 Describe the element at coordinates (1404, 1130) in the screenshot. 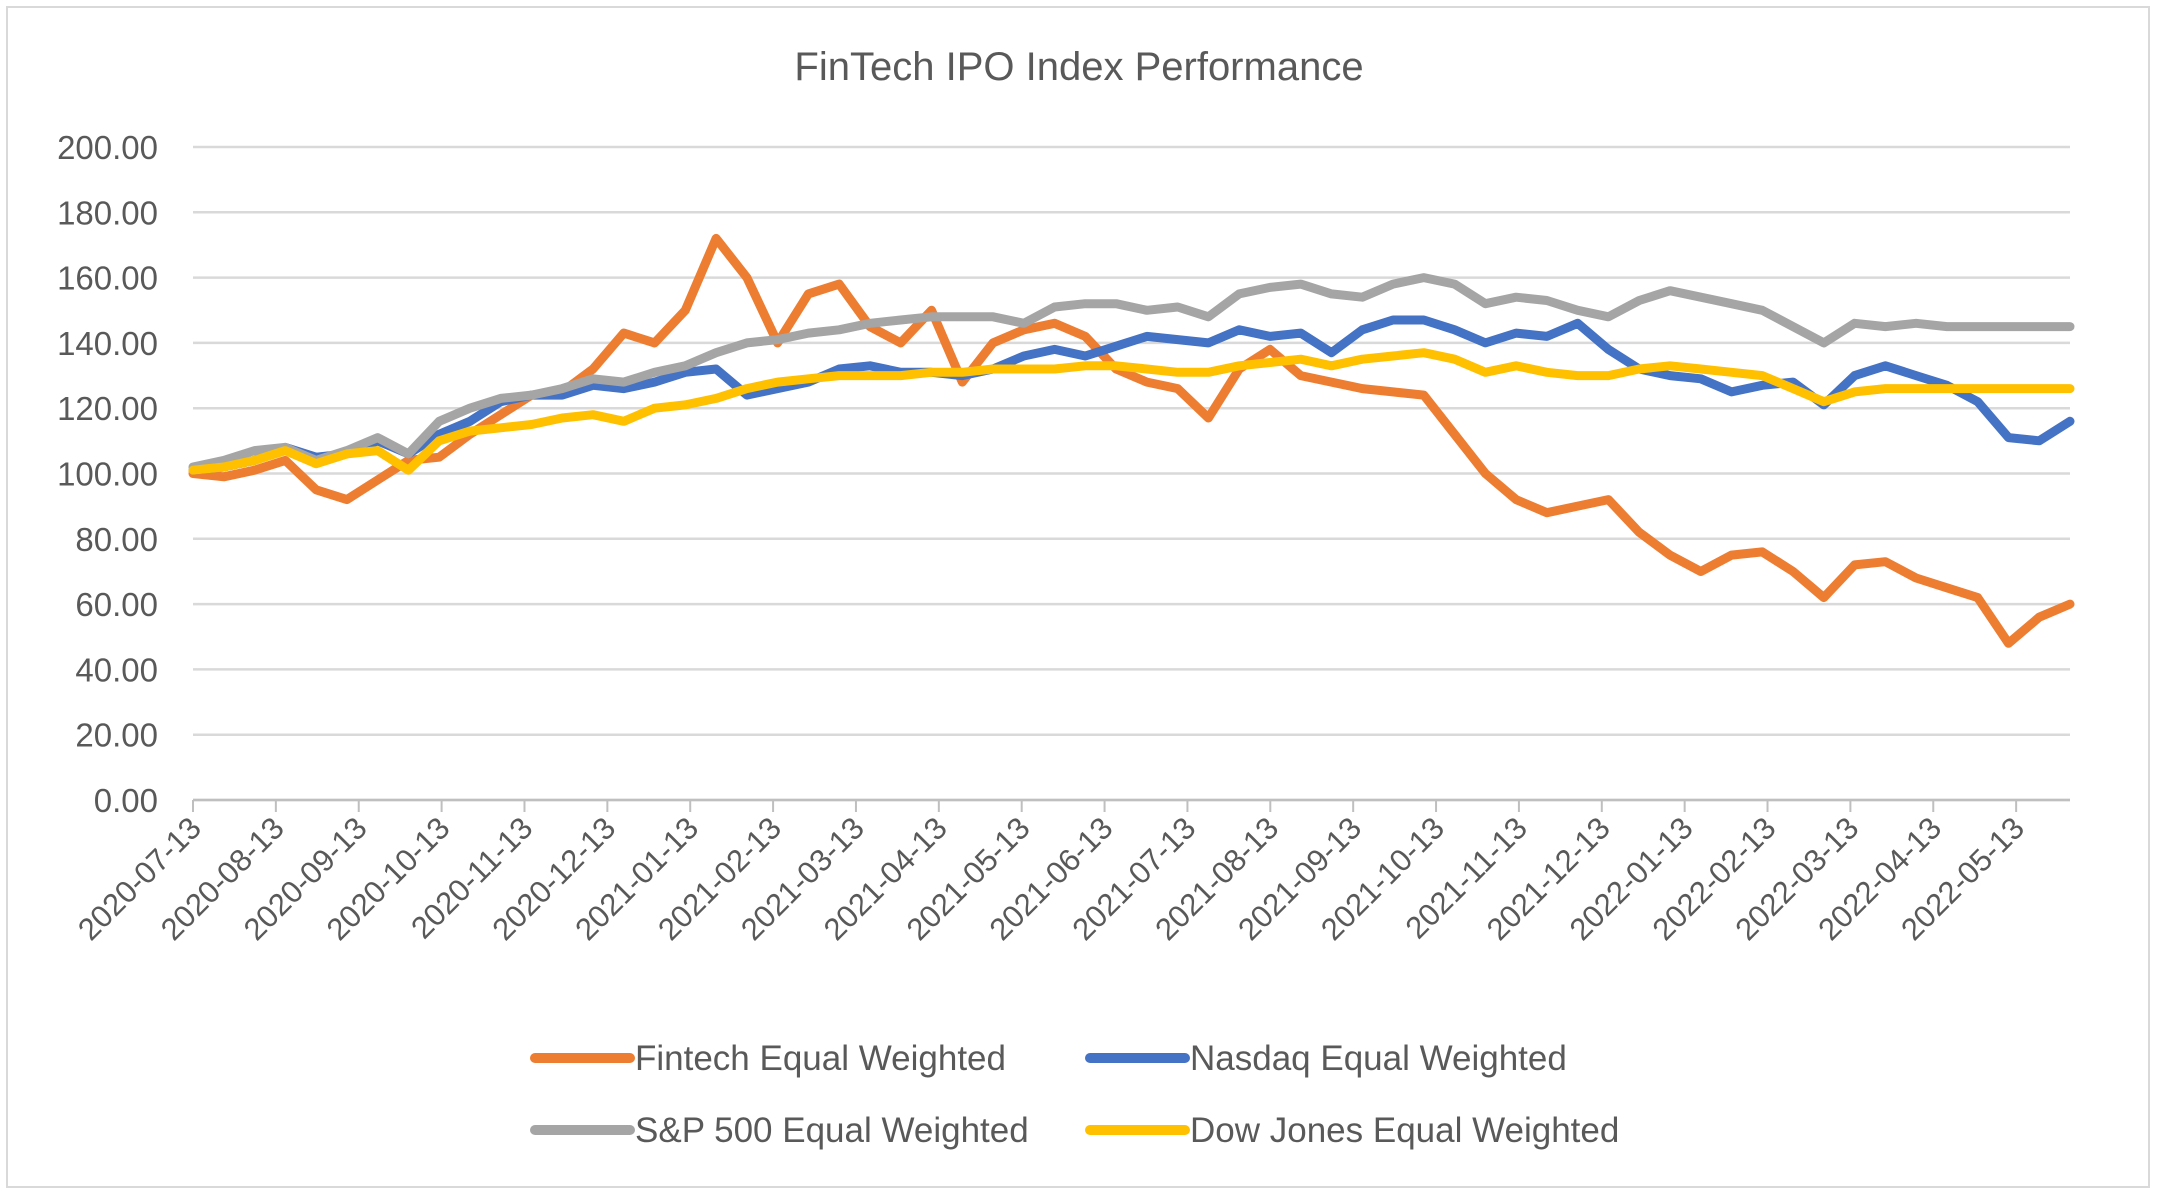

I see `legend-label: Dow Jones Equal Weighted` at that location.